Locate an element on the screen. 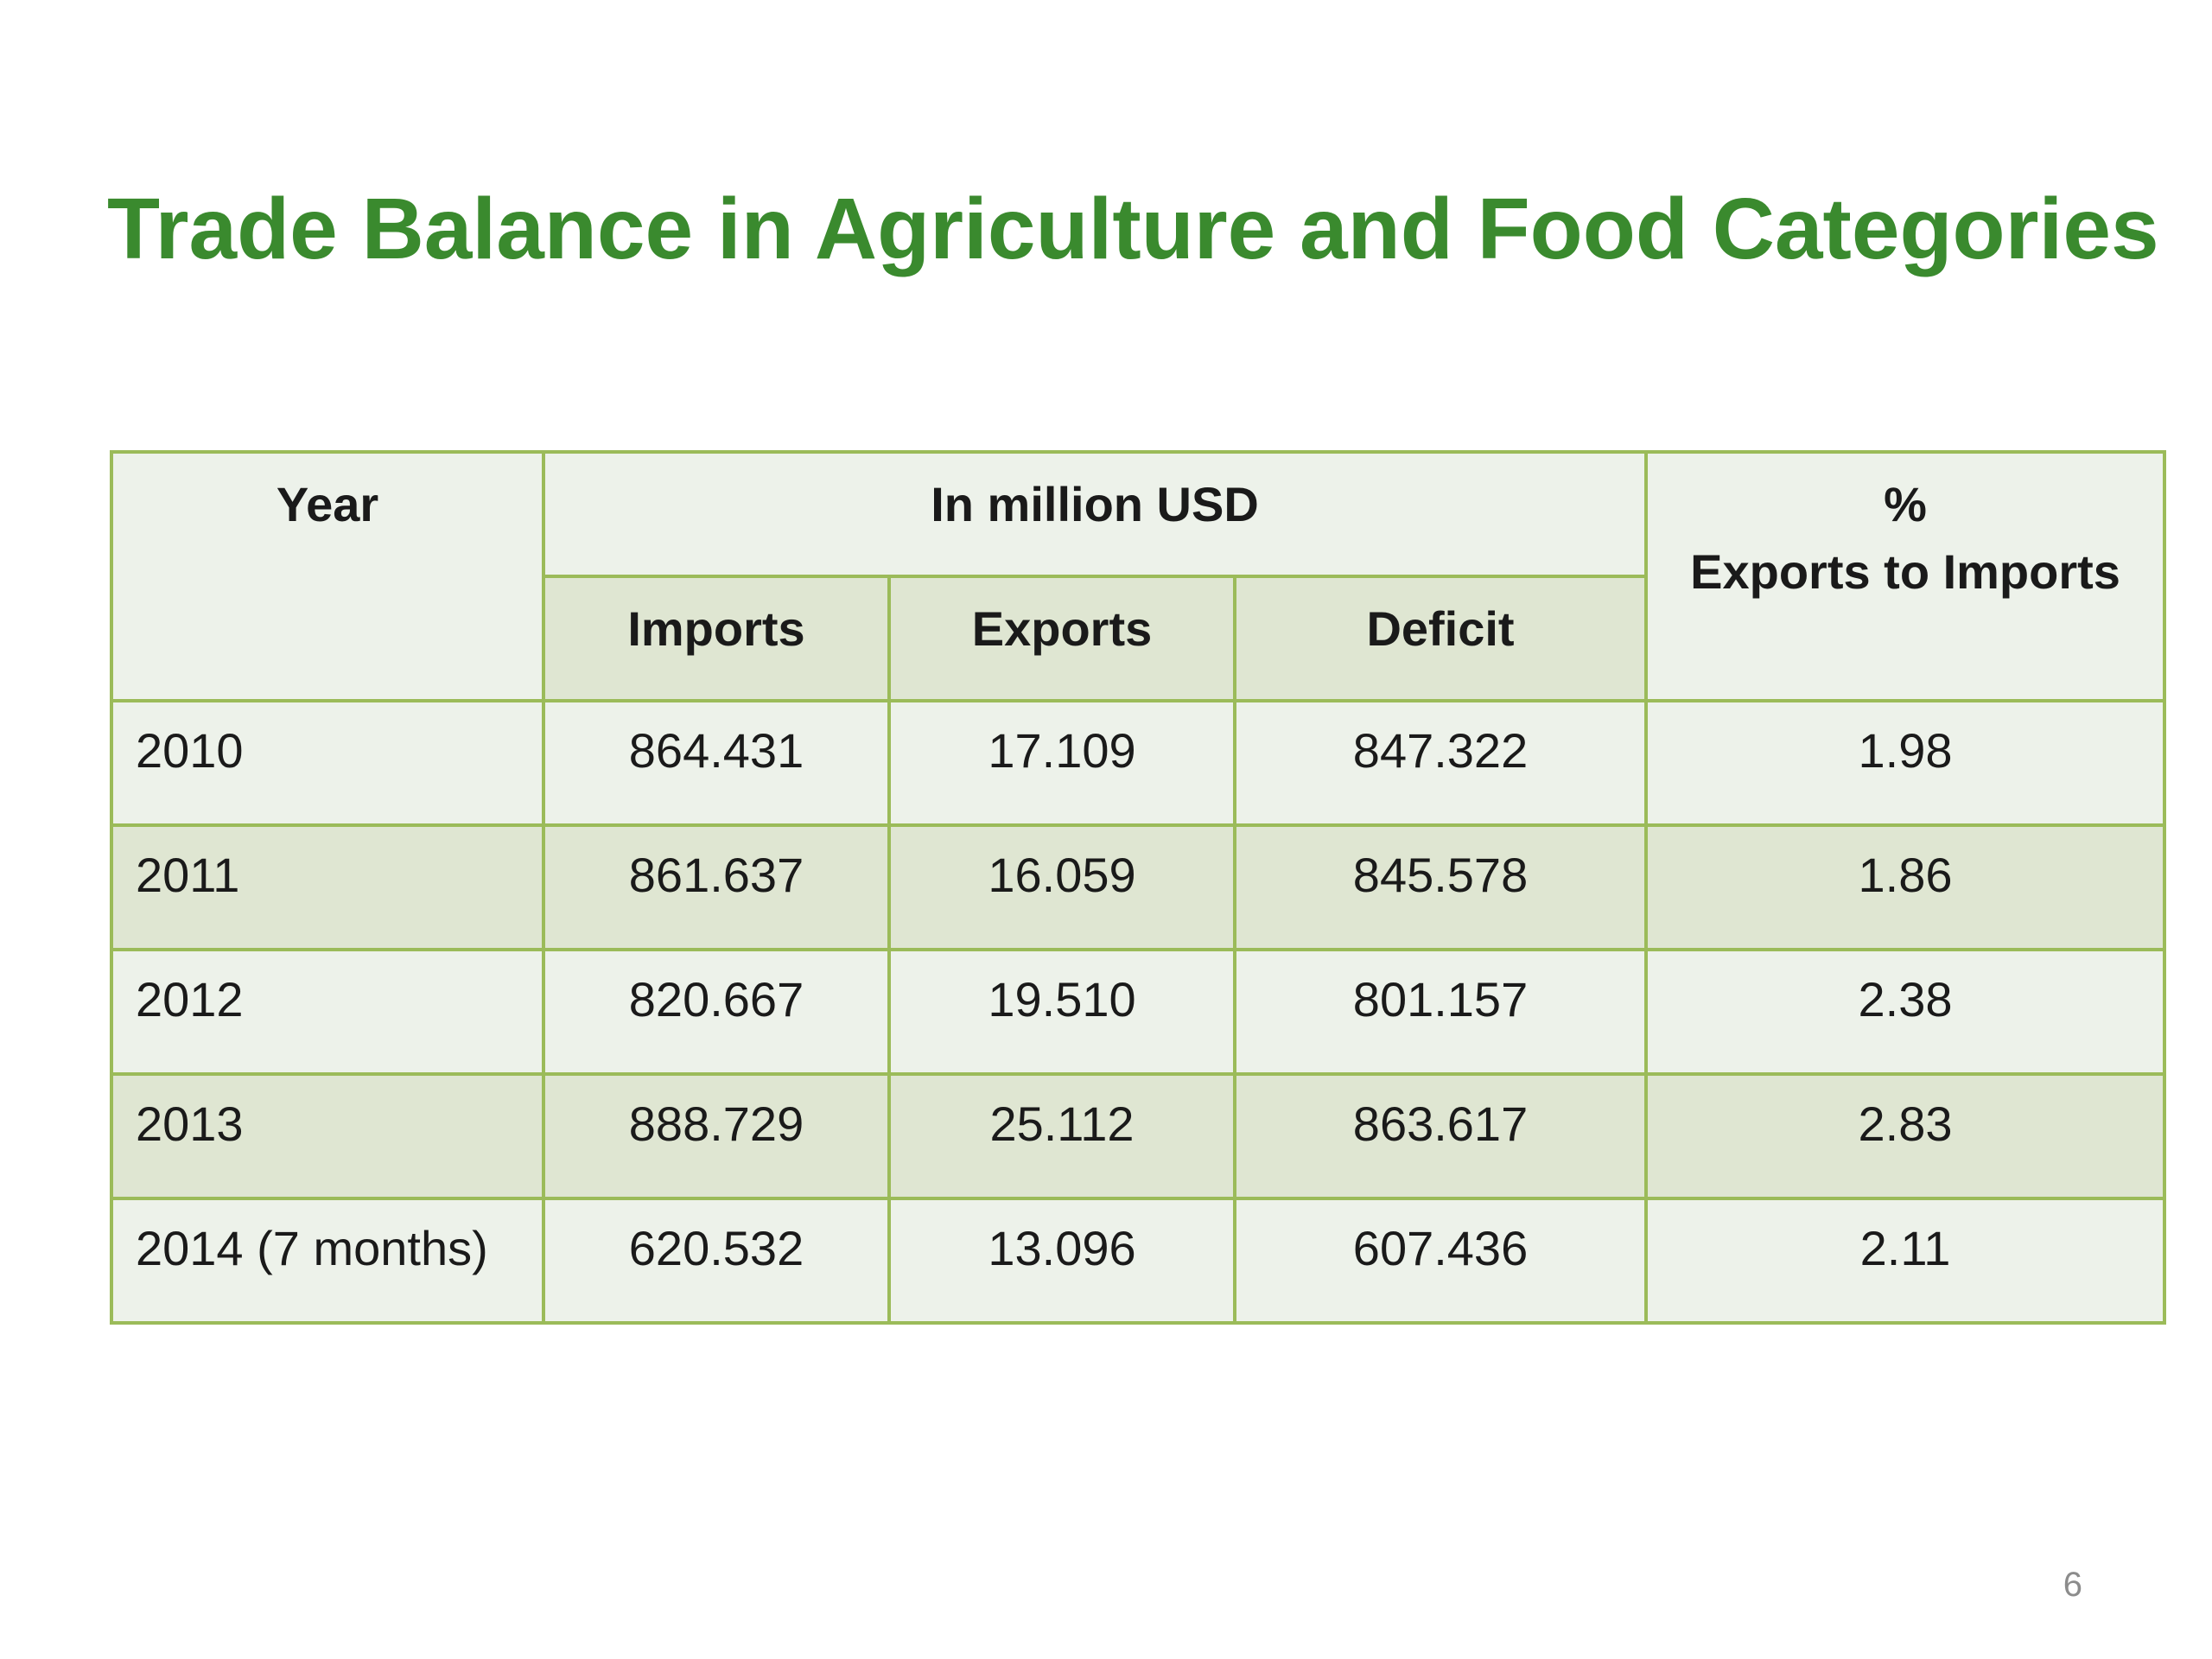  cell-year: 2013 is located at coordinates (327, 1136).